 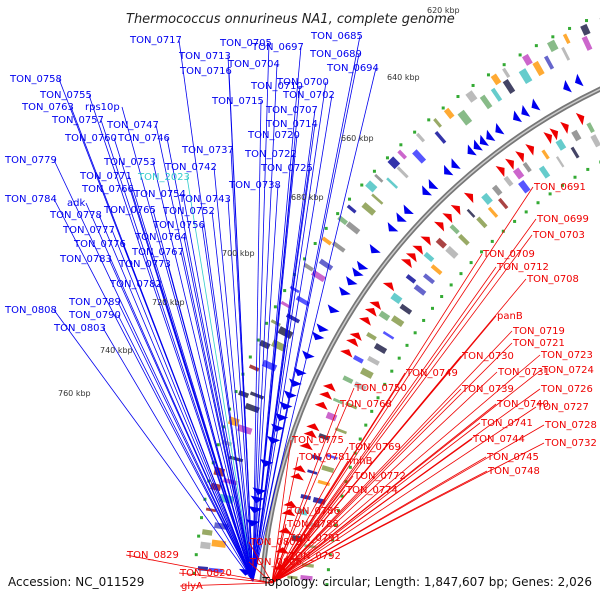 What do you see at coordinates (431, 373) in the screenshot?
I see `reverse-gene-label: TON_0749` at bounding box center [431, 373].